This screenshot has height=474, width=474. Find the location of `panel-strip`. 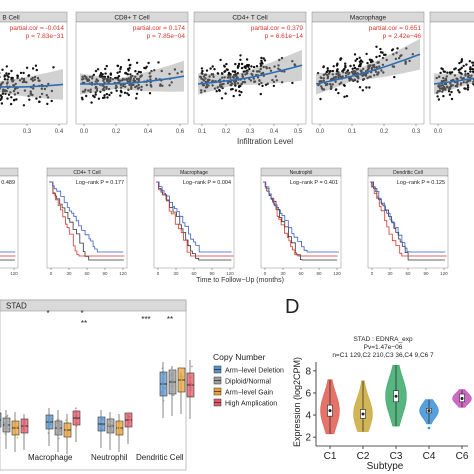

panel-strip is located at coordinates (9, 172).